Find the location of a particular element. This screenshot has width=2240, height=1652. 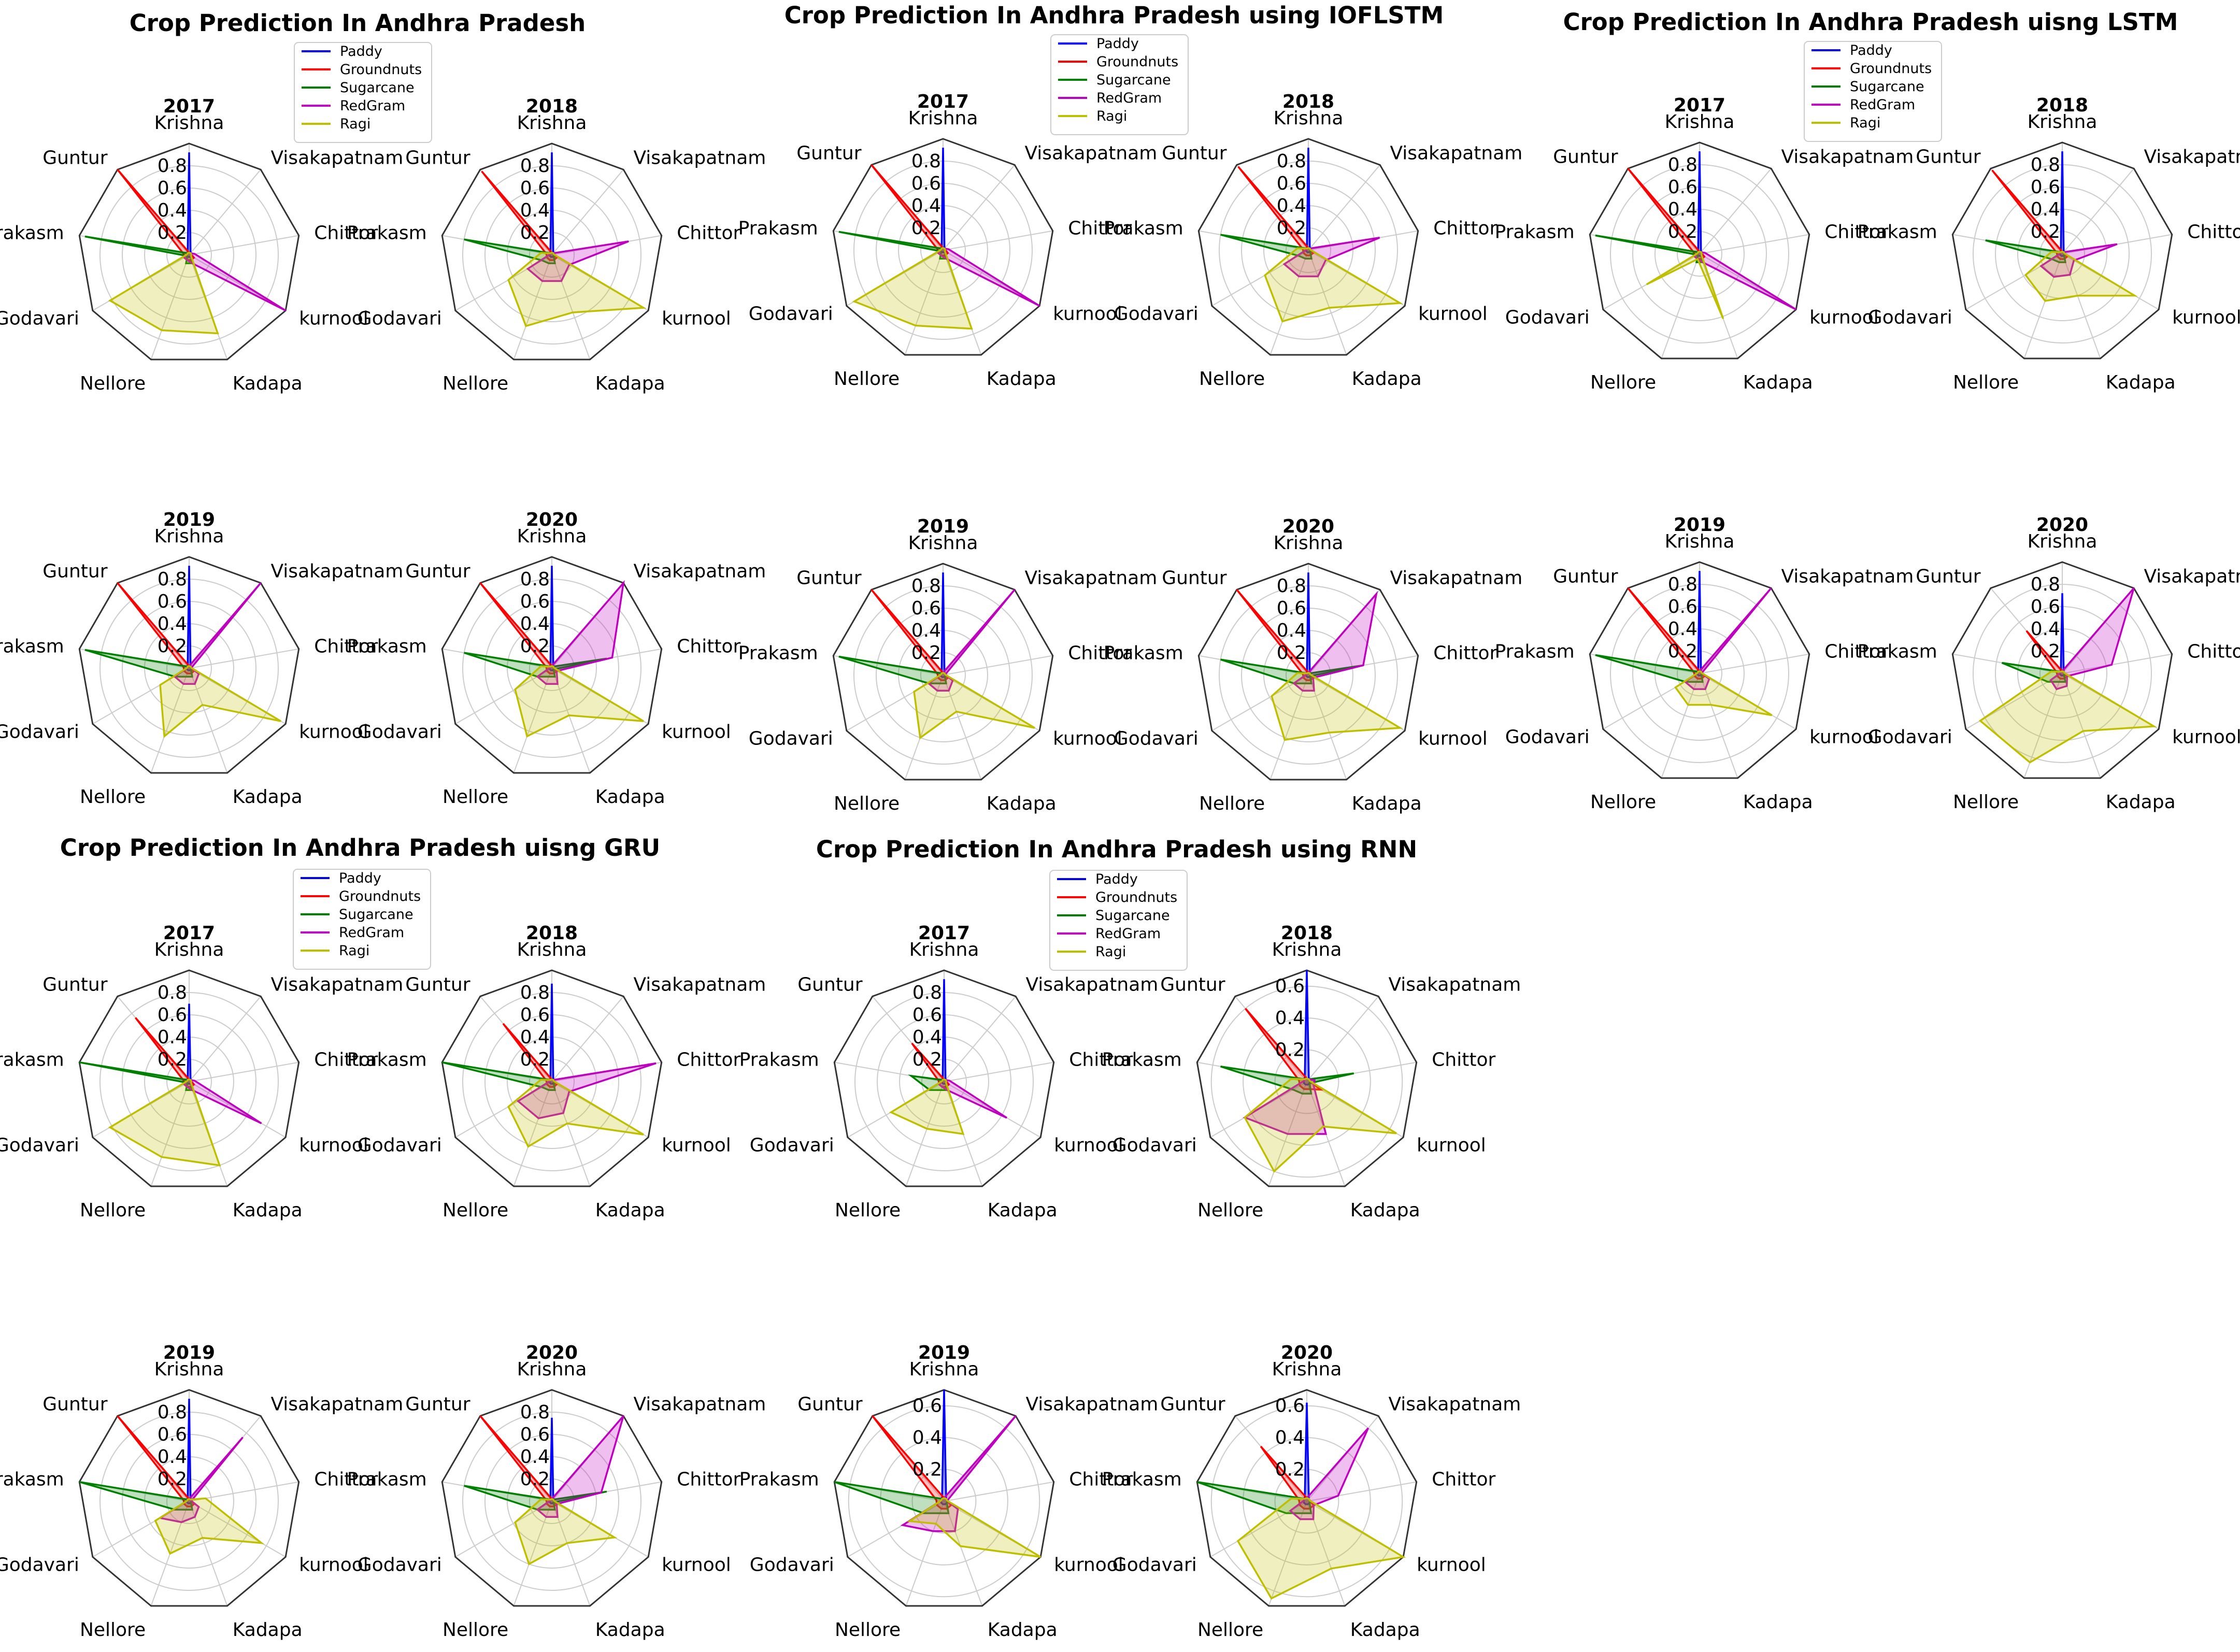

spoke-kurnool is located at coordinates (237, 1530).